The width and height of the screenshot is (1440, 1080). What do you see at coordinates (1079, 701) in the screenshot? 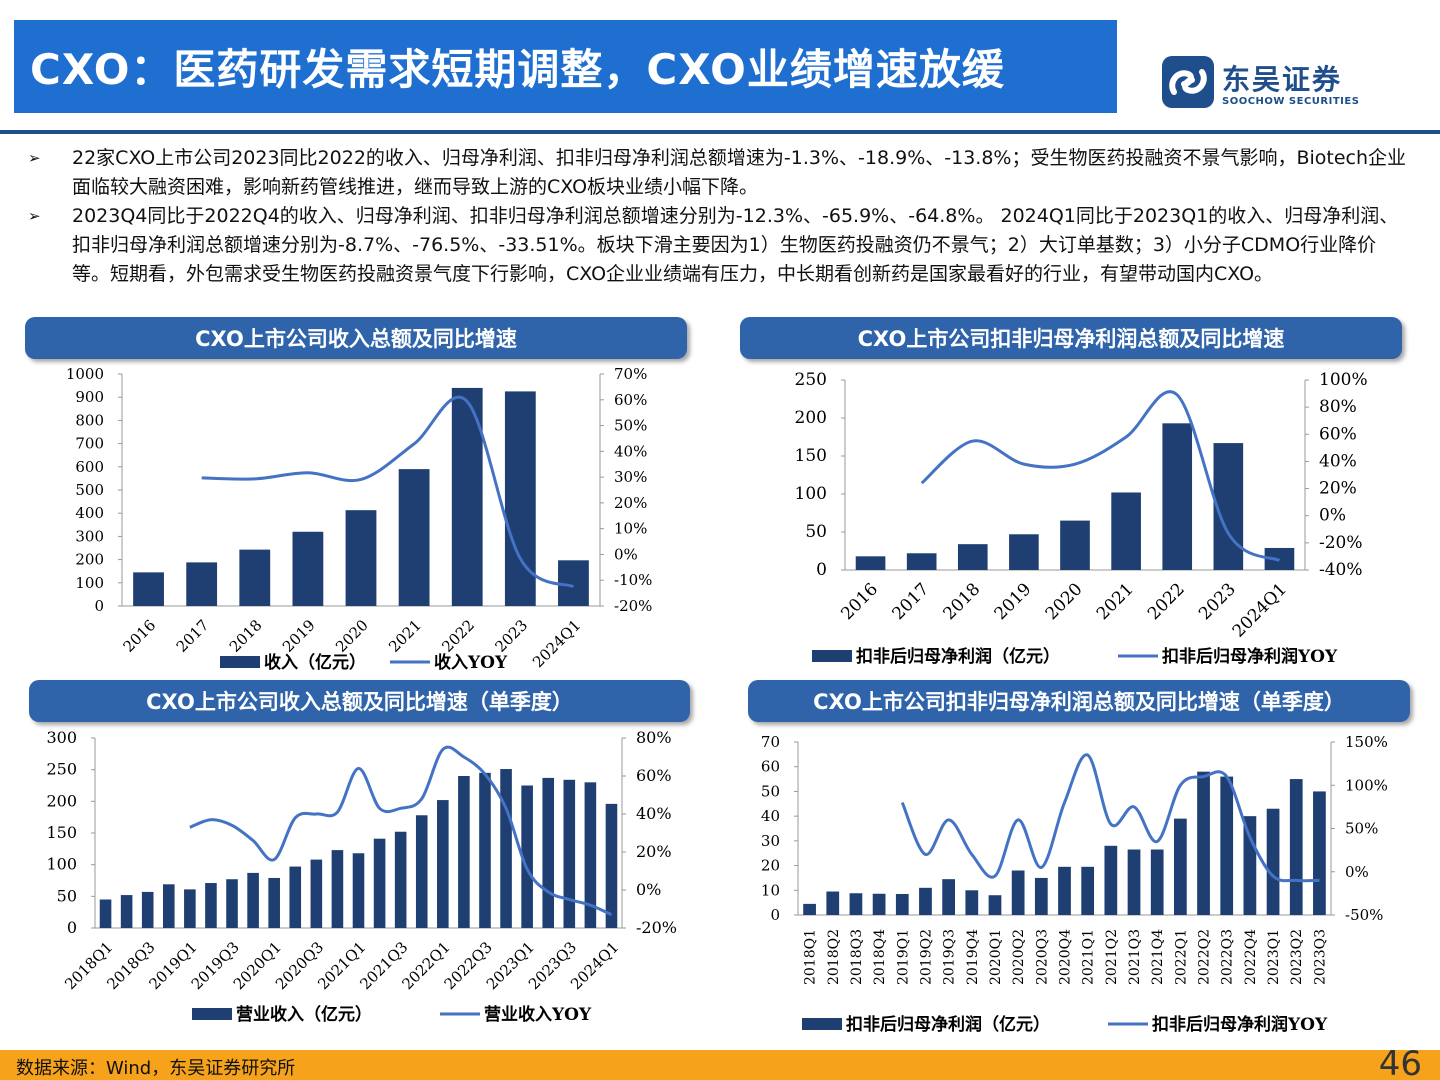
I see `chart-4-header: CXO上市公司扣非归母净利润总额及同比增速（单季度）` at bounding box center [1079, 701].